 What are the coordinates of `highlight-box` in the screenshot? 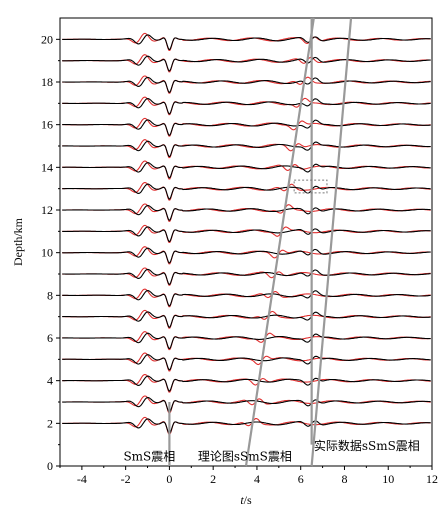 It's located at (310, 186).